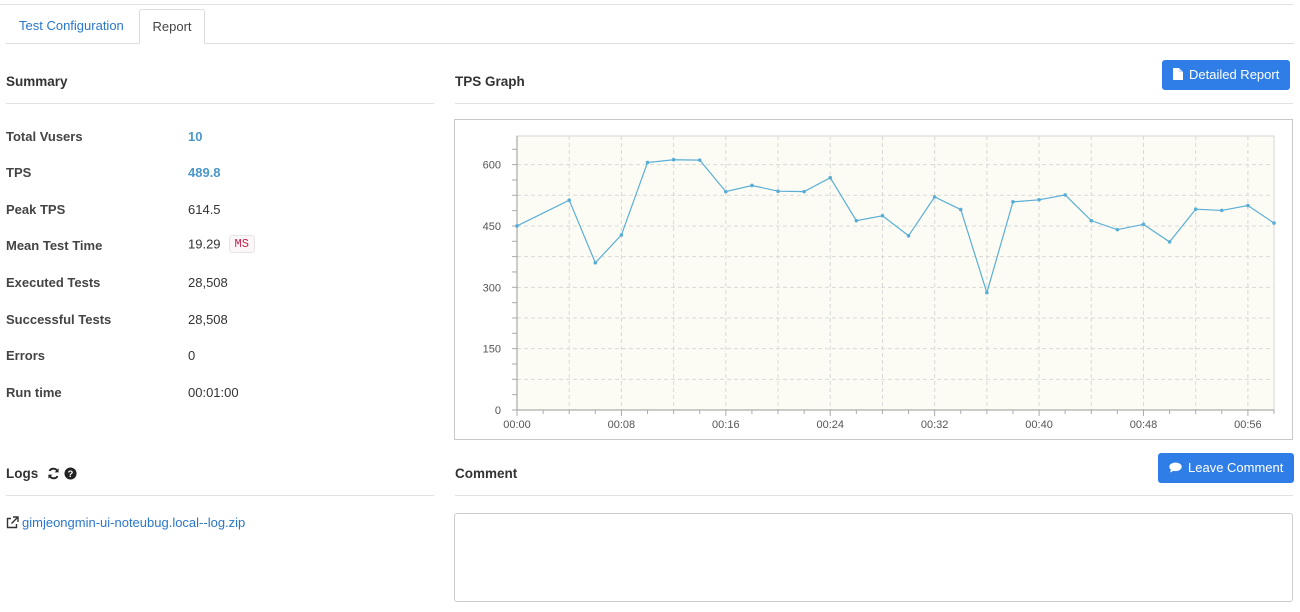 The width and height of the screenshot is (1300, 612). Describe the element at coordinates (492, 288) in the screenshot. I see `y-tick-label: 300` at that location.